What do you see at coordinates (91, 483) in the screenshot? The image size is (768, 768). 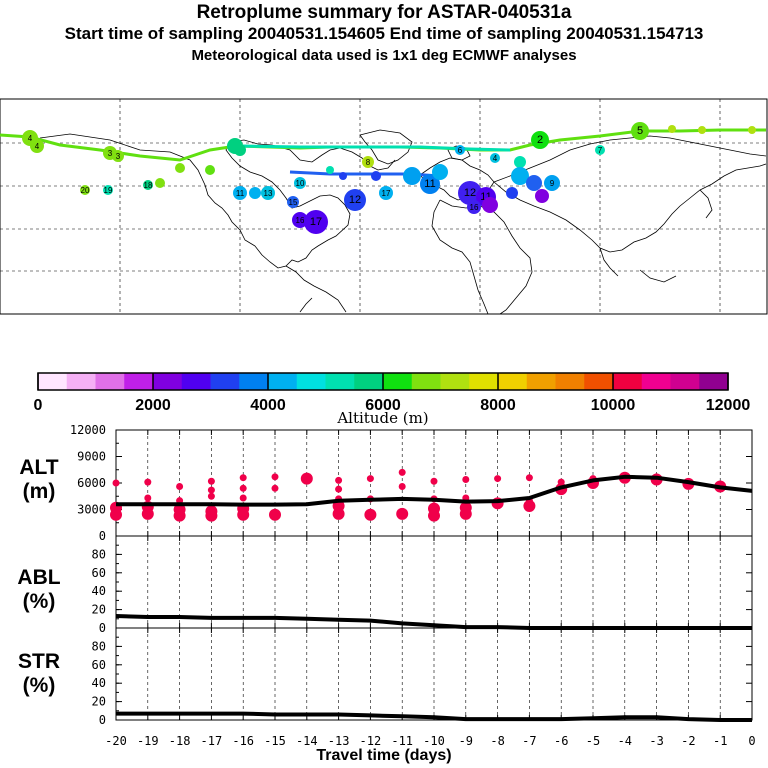 I see `y-tick-label: 6000` at bounding box center [91, 483].